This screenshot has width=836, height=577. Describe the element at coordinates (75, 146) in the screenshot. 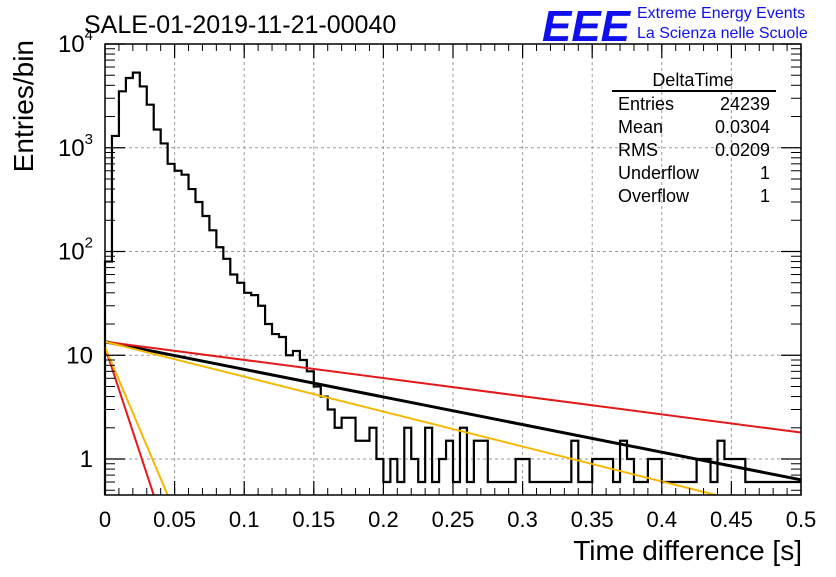

I see `y-tick-label: 10³` at that location.